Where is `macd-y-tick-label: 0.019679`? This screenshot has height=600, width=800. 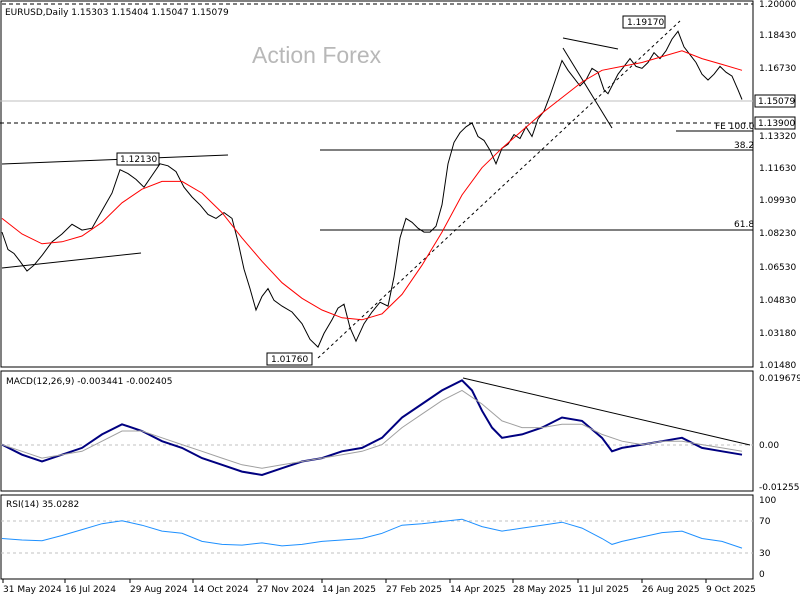
macd-y-tick-label: 0.019679 is located at coordinates (779, 379).